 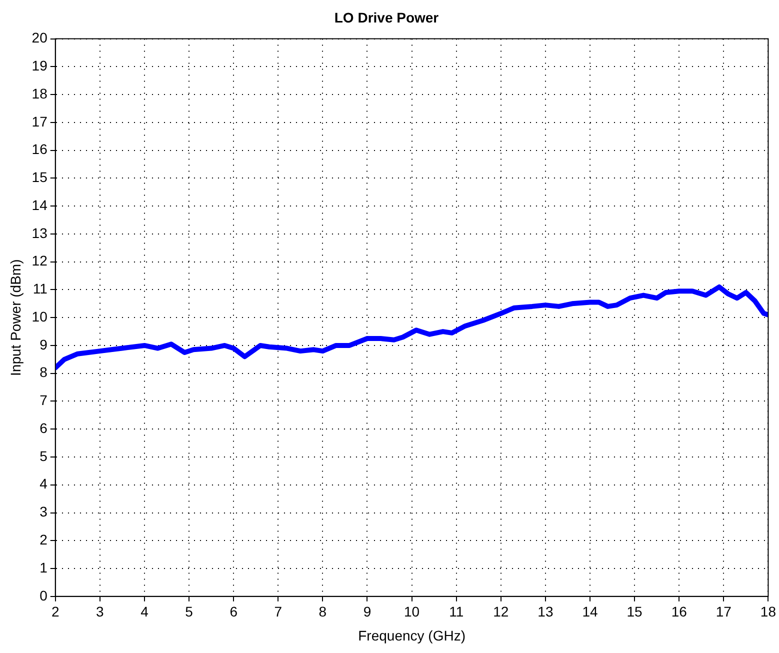 I want to click on y-tick-label: 8, so click(x=44, y=372).